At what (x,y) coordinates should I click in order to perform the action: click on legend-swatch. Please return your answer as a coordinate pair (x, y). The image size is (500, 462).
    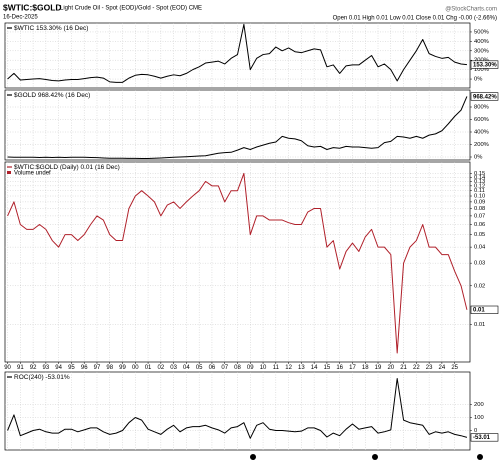
    Looking at the image, I should click on (9, 172).